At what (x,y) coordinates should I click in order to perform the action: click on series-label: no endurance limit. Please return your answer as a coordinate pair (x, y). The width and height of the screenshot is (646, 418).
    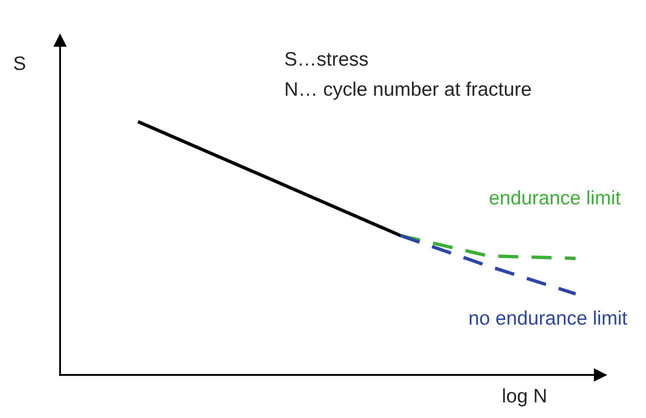
    Looking at the image, I should click on (549, 317).